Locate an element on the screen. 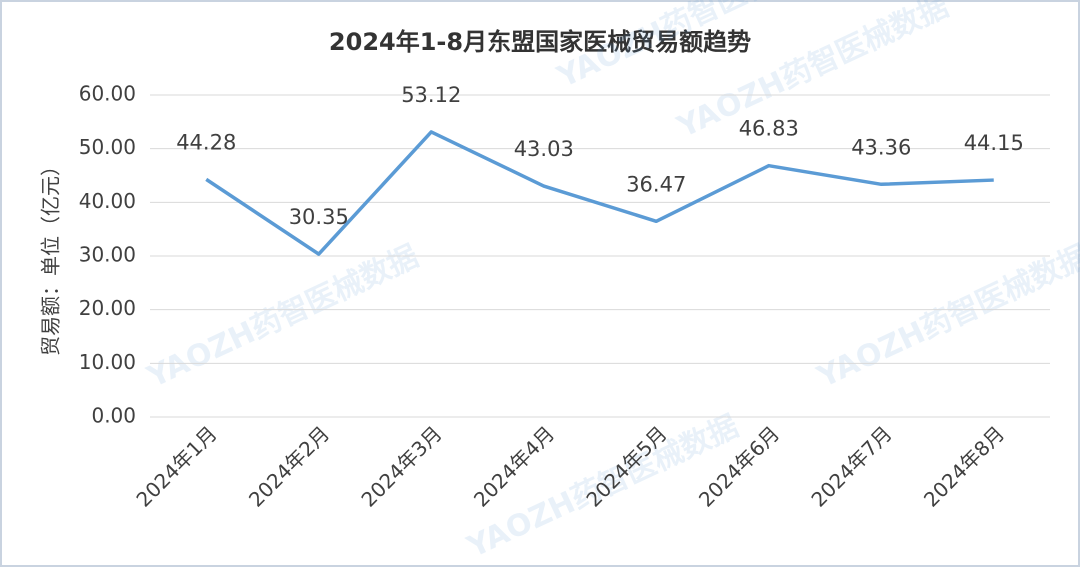 The width and height of the screenshot is (1080, 567). data-label: 36.47 is located at coordinates (656, 184).